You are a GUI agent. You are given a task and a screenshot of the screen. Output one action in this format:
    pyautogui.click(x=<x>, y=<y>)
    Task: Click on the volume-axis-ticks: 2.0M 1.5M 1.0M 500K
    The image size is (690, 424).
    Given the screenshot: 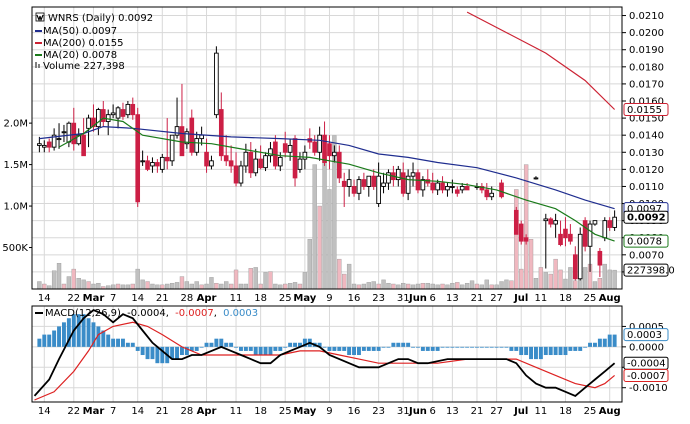 What is the action you would take?
    pyautogui.click(x=17, y=186)
    